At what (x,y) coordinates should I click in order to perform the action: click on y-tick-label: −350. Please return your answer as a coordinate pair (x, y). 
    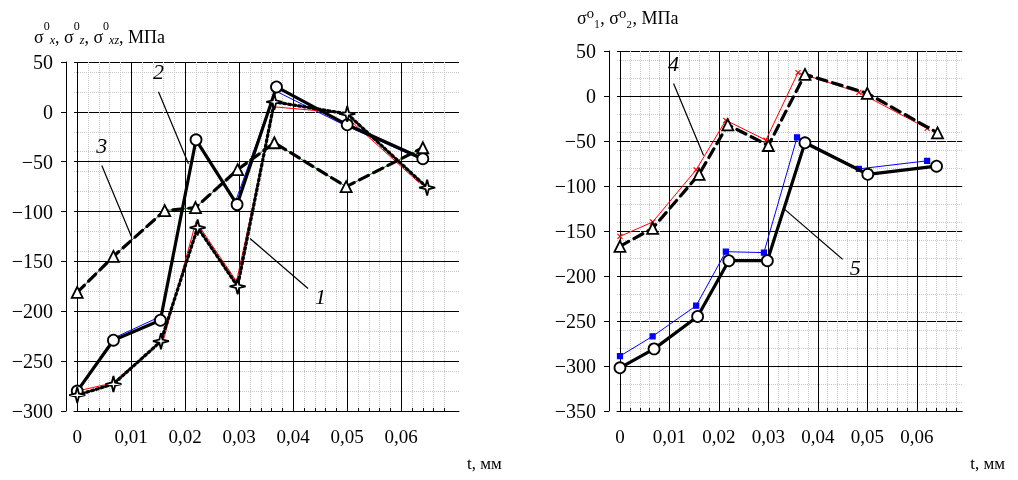
    Looking at the image, I should click on (575, 411).